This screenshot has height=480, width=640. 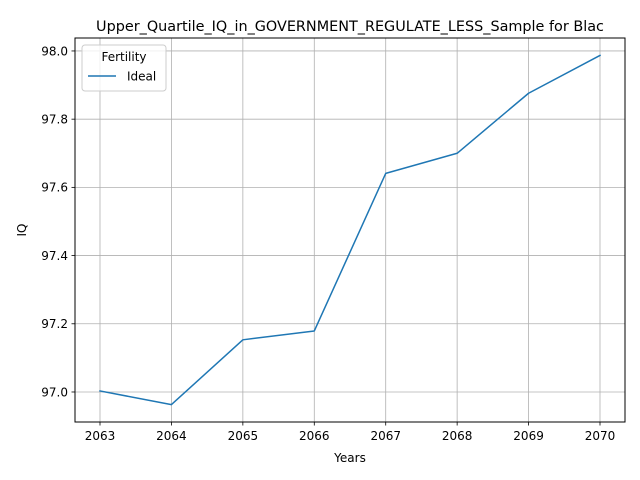 What do you see at coordinates (54, 256) in the screenshot?
I see `y-tick-label: 97.4` at bounding box center [54, 256].